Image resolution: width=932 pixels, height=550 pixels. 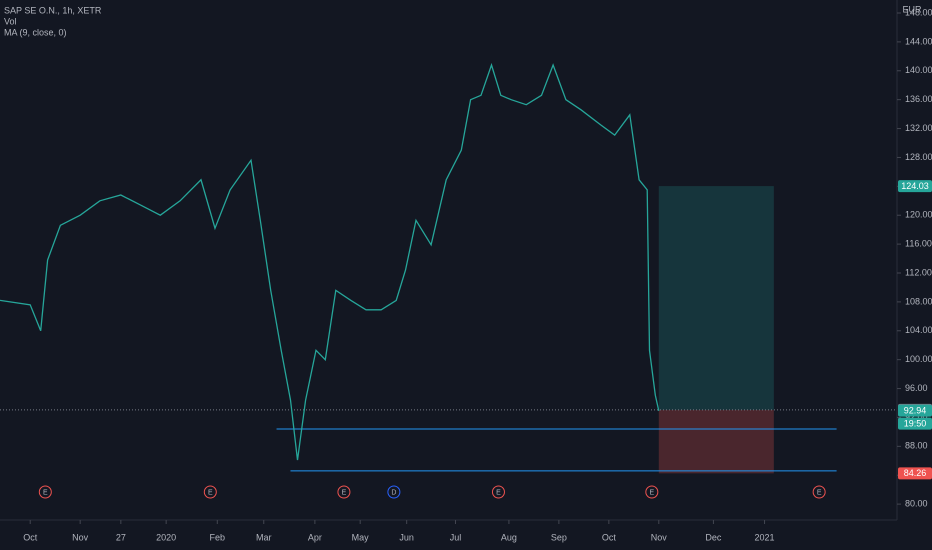 I want to click on x-tick-label: Feb, so click(x=218, y=537).